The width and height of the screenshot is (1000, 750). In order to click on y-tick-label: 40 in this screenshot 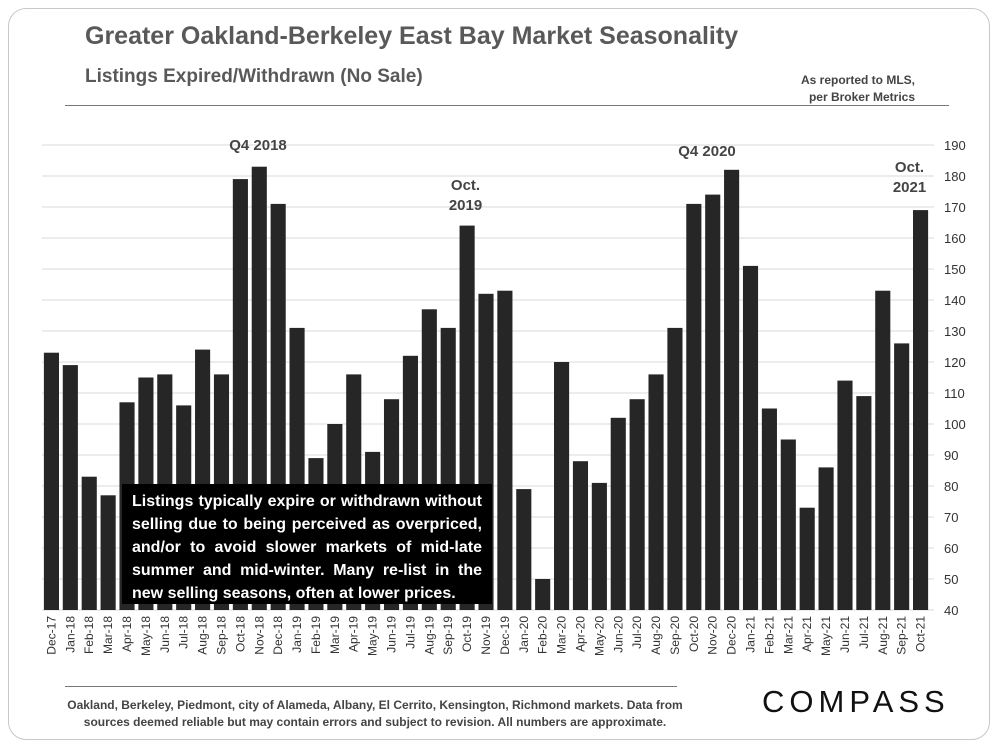, I will do `click(951, 610)`.